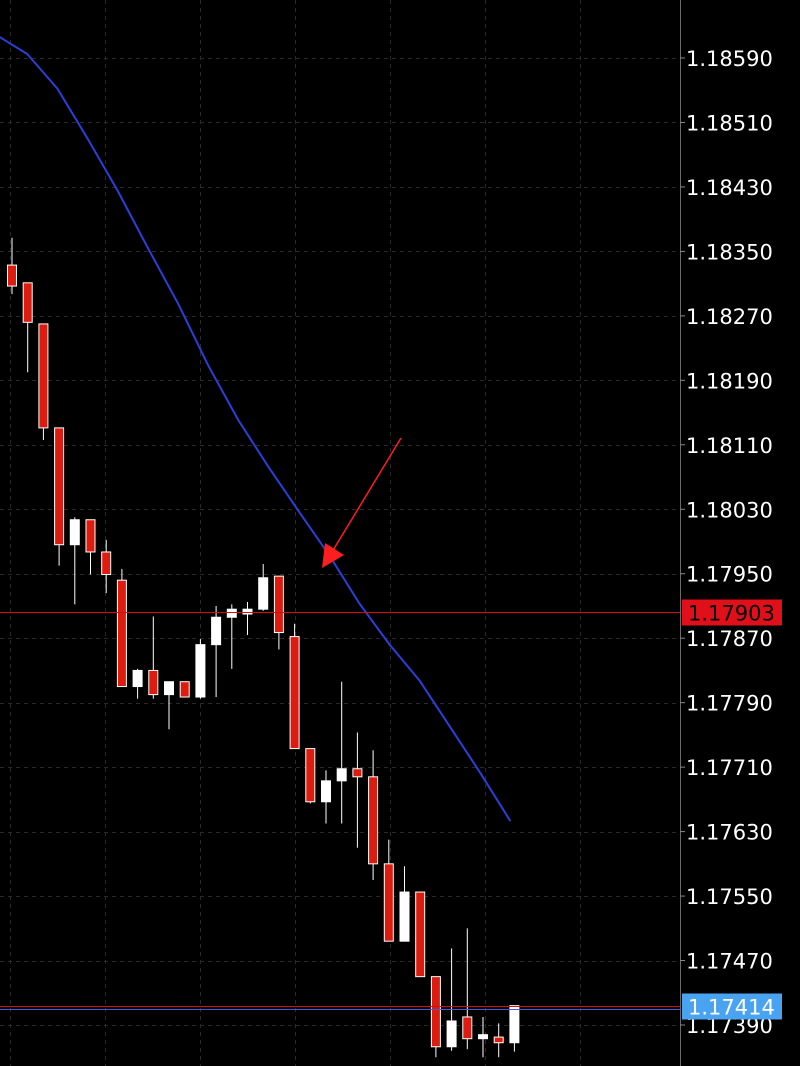 The width and height of the screenshot is (800, 1066). I want to click on y-tick-label: 1.18590, so click(729, 59).